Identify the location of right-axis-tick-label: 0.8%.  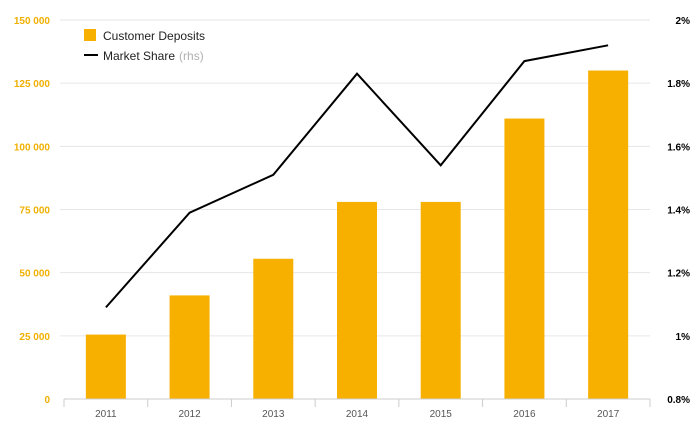
(678, 400).